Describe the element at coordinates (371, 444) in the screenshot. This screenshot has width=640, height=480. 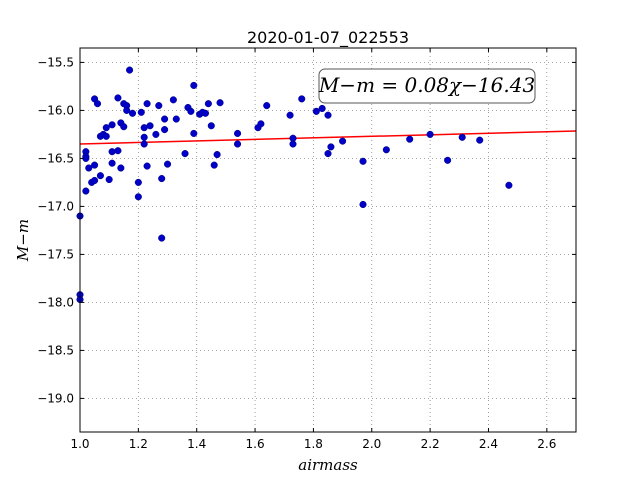
I see `x-tick-label: 2.0` at that location.